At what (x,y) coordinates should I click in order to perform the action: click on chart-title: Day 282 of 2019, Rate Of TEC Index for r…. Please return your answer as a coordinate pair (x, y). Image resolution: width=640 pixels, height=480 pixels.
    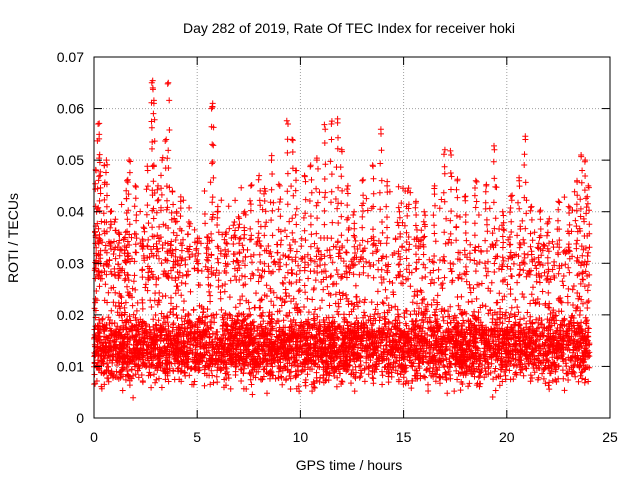
    Looking at the image, I should click on (349, 28).